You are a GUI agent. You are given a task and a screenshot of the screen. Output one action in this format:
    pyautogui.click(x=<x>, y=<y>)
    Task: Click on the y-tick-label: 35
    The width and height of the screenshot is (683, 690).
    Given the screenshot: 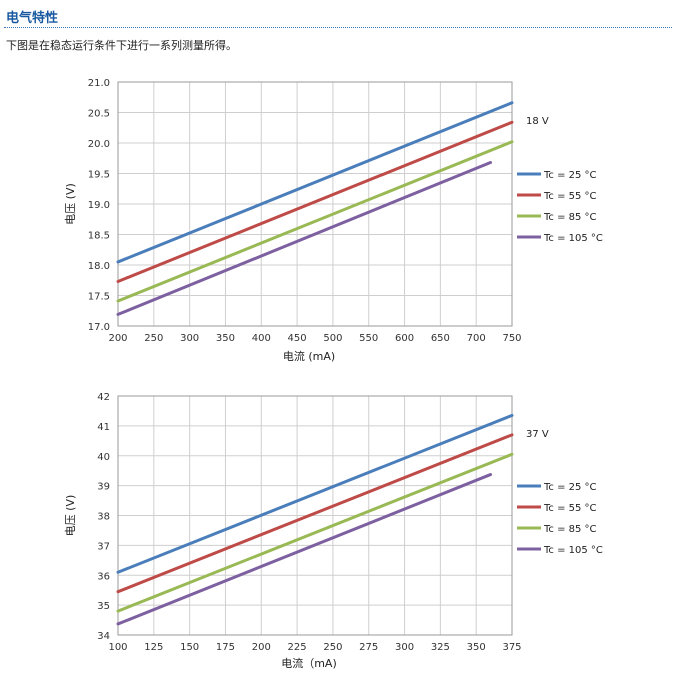 What is the action you would take?
    pyautogui.click(x=103, y=606)
    